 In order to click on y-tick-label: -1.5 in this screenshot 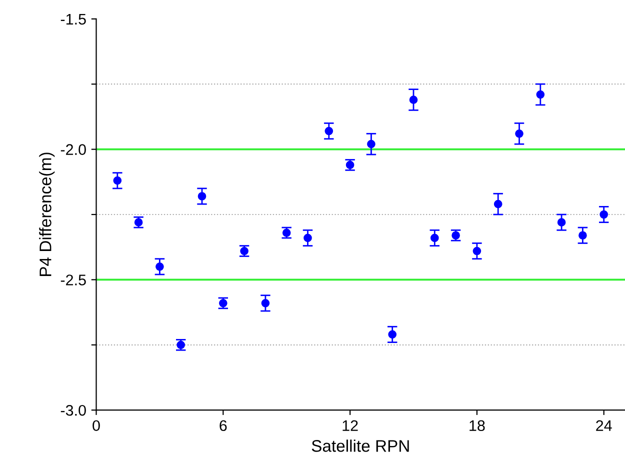, I will do `click(73, 19)`.